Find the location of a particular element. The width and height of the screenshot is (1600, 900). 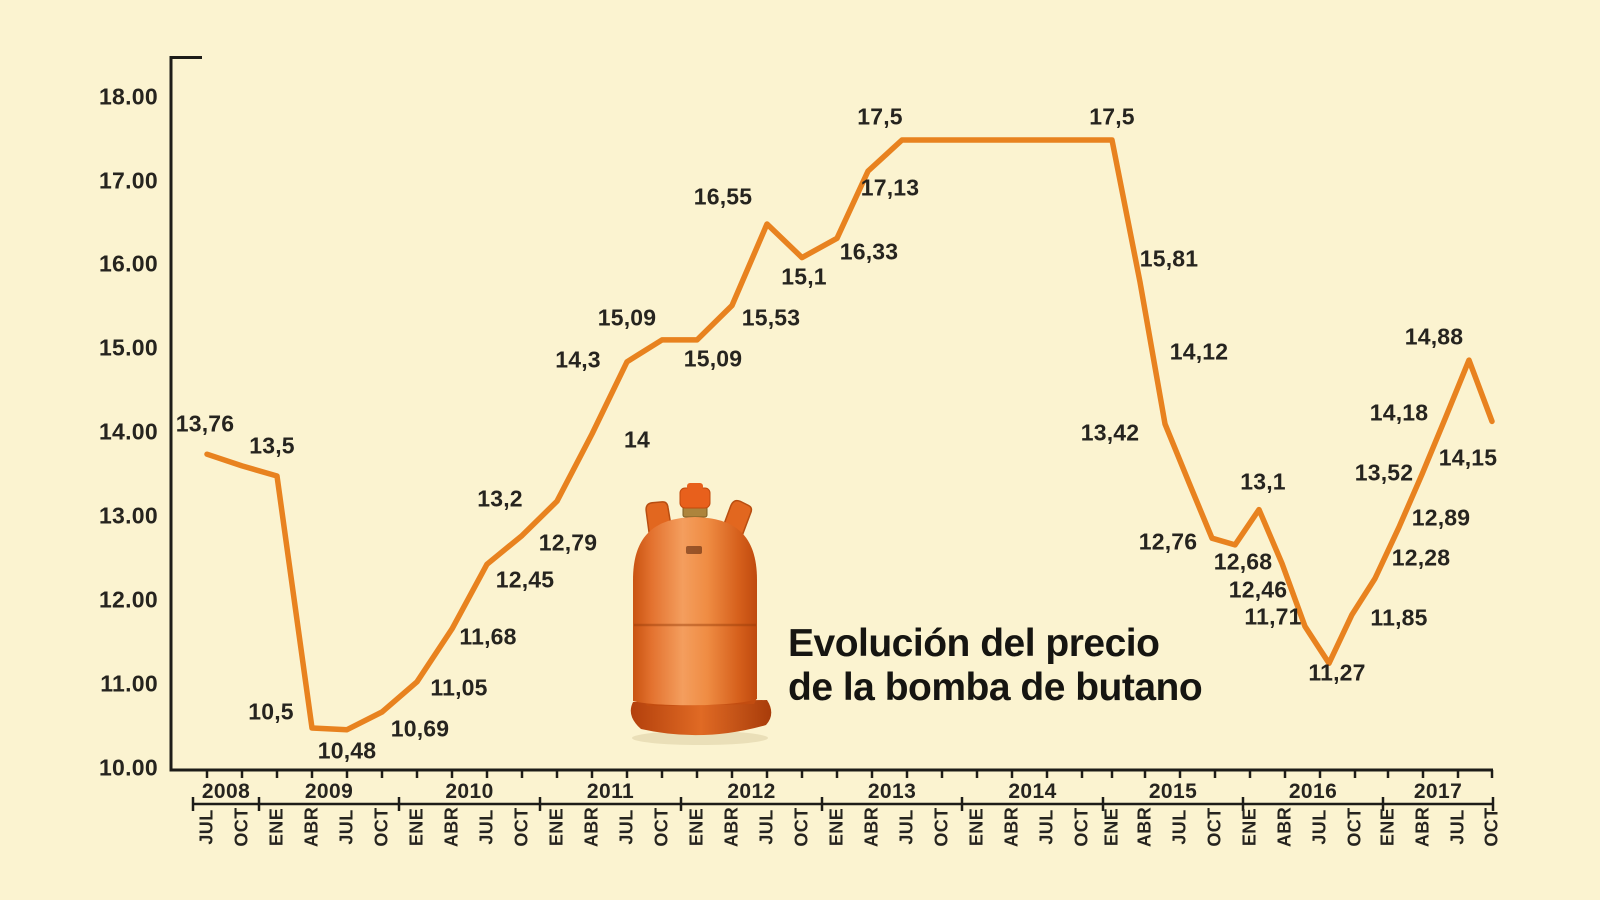

y-axis-tick-label: 17.00 is located at coordinates (128, 180).